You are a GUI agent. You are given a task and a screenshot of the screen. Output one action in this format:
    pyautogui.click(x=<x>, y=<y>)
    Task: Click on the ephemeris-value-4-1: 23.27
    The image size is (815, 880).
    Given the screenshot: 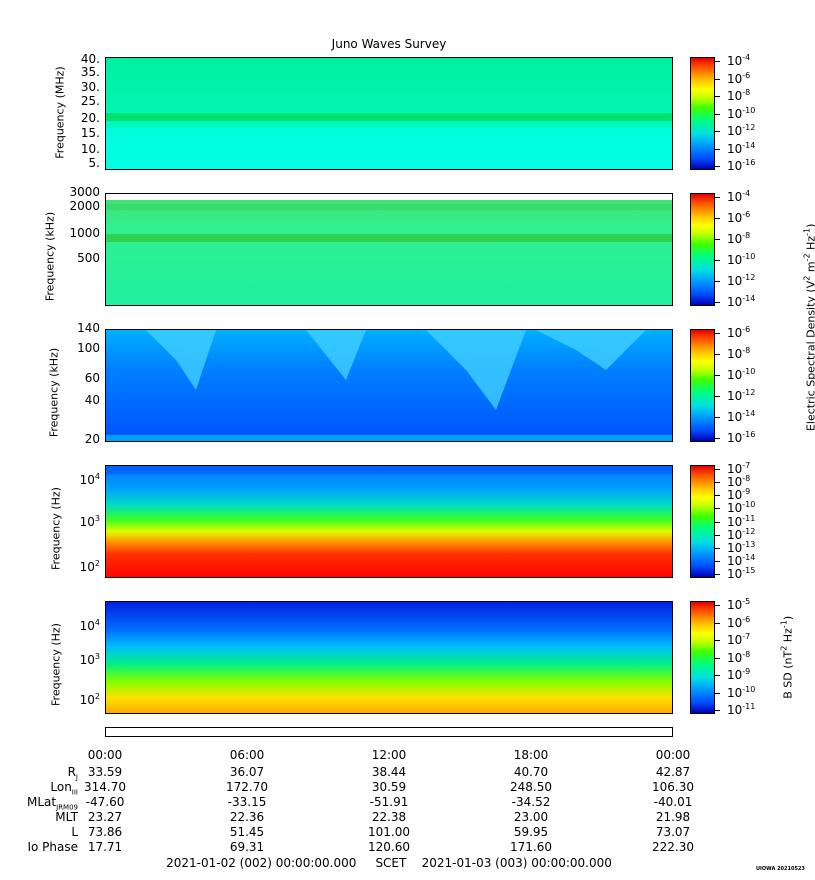 What is the action you would take?
    pyautogui.click(x=105, y=817)
    